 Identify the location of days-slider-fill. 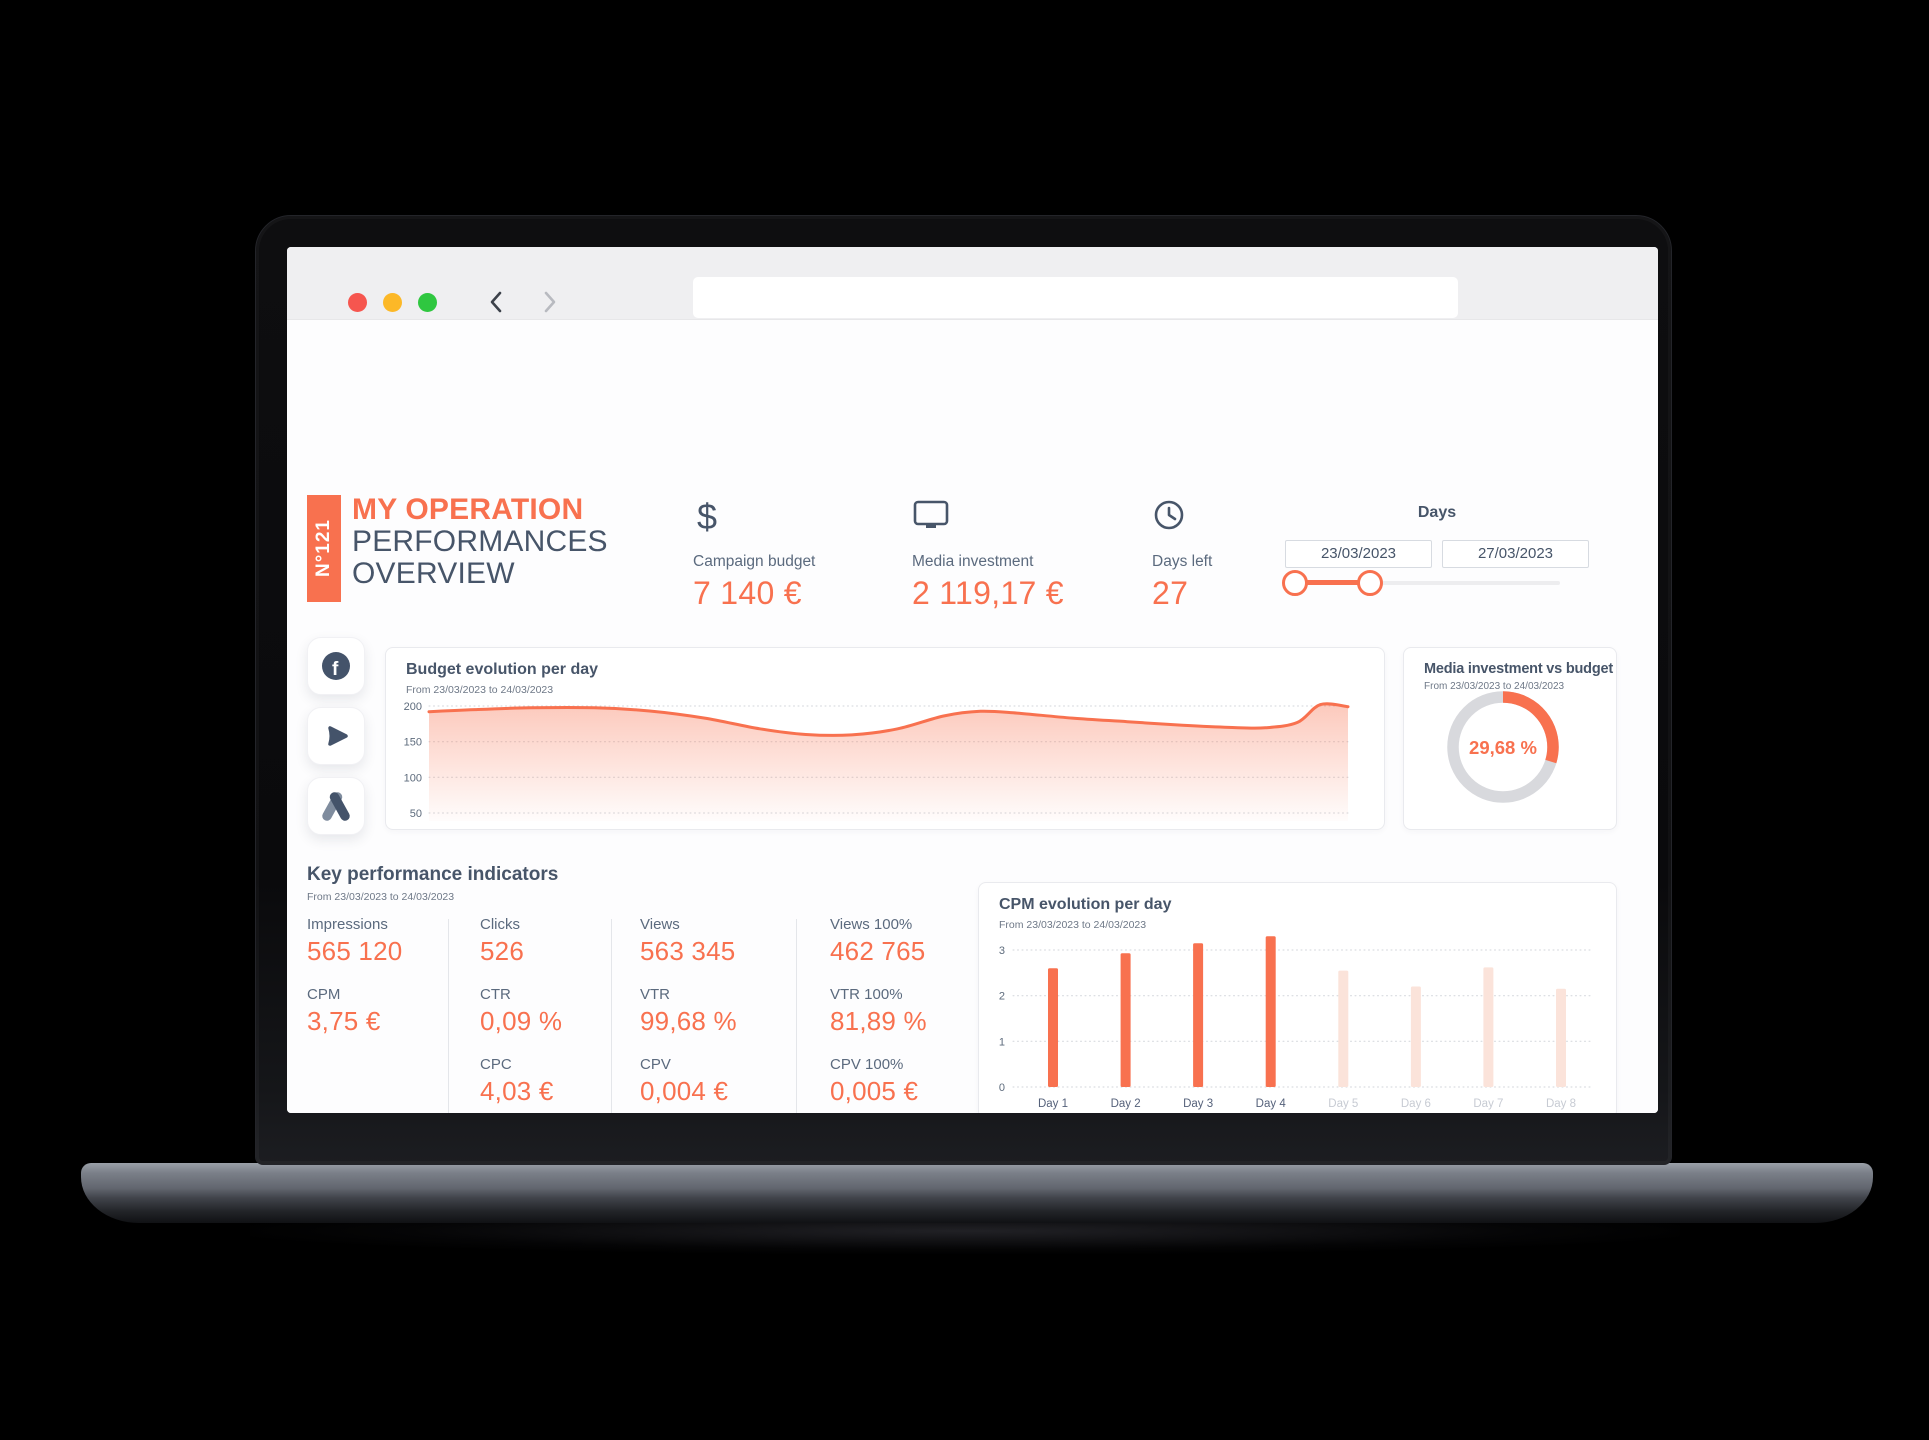
(1332, 582).